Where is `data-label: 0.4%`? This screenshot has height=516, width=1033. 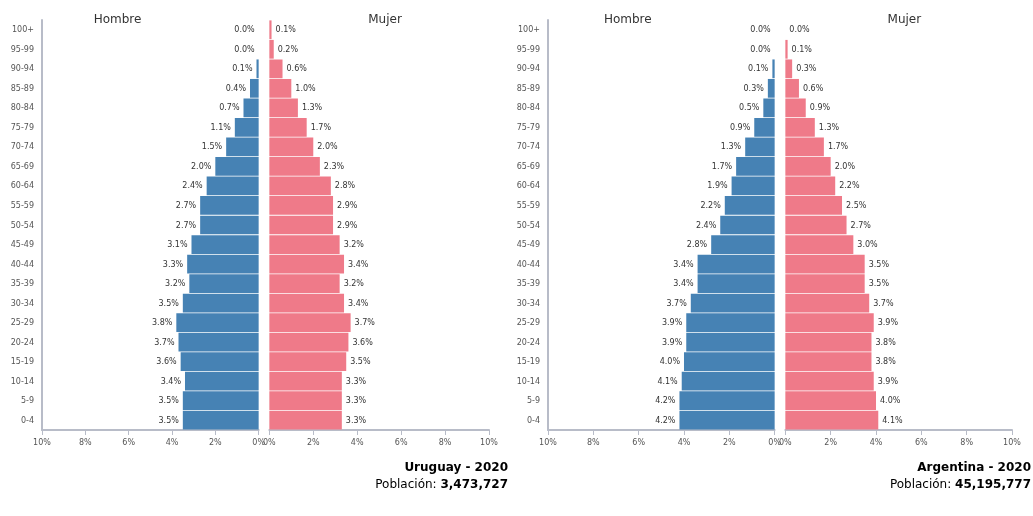
data-label: 0.4% is located at coordinates (236, 88).